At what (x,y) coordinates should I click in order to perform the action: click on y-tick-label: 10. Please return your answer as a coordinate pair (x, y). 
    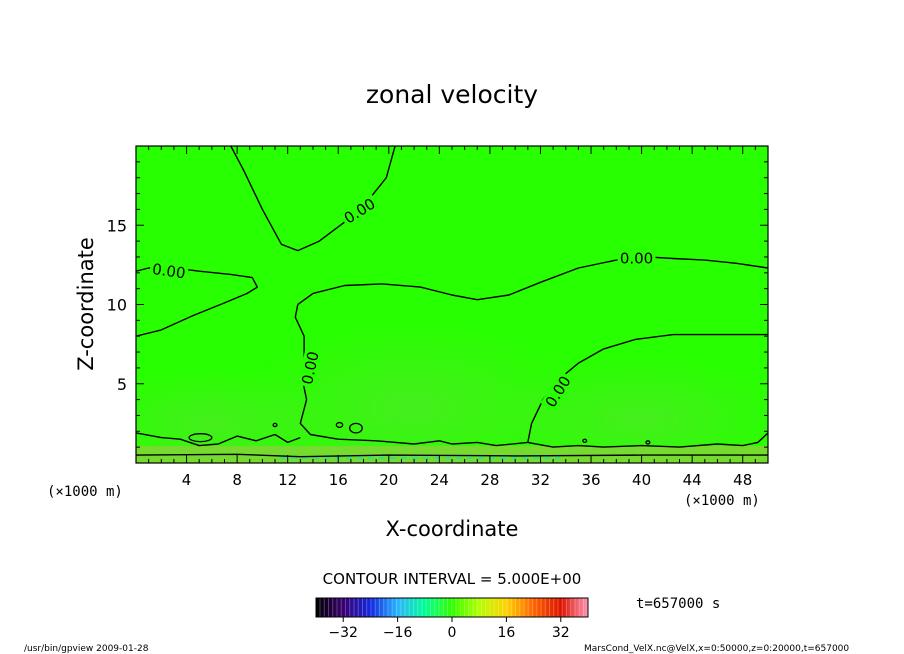
    Looking at the image, I should click on (117, 305).